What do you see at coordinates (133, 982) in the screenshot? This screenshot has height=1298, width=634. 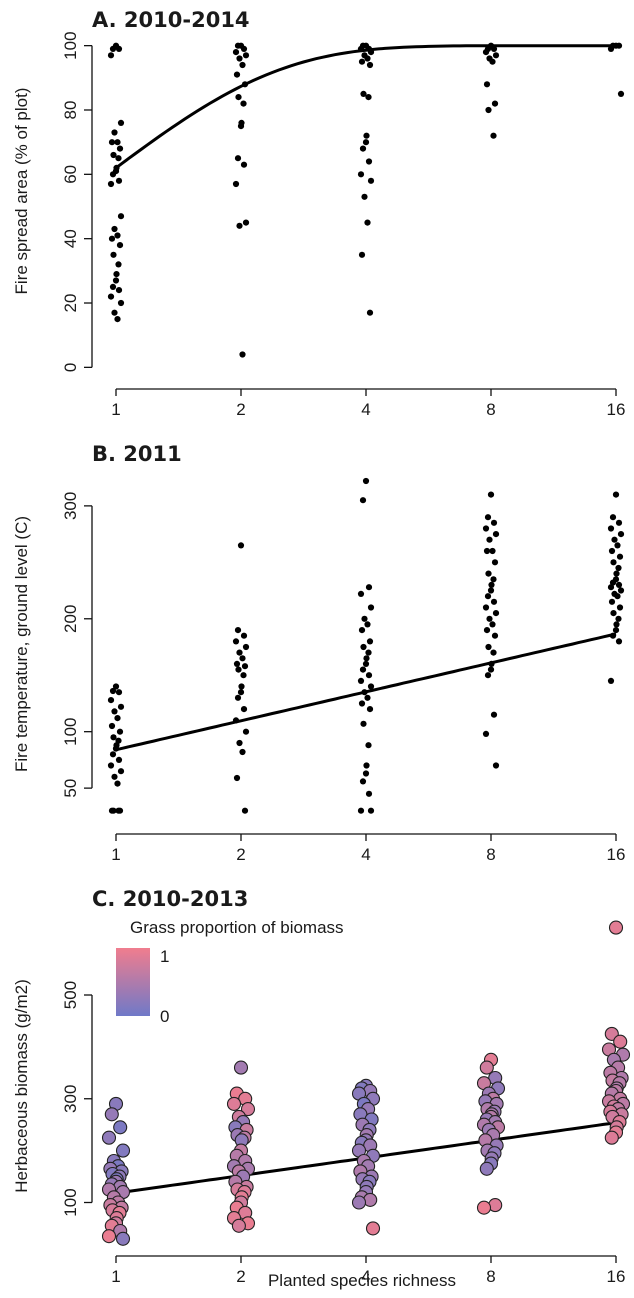 I see `legend-color-ramp` at bounding box center [133, 982].